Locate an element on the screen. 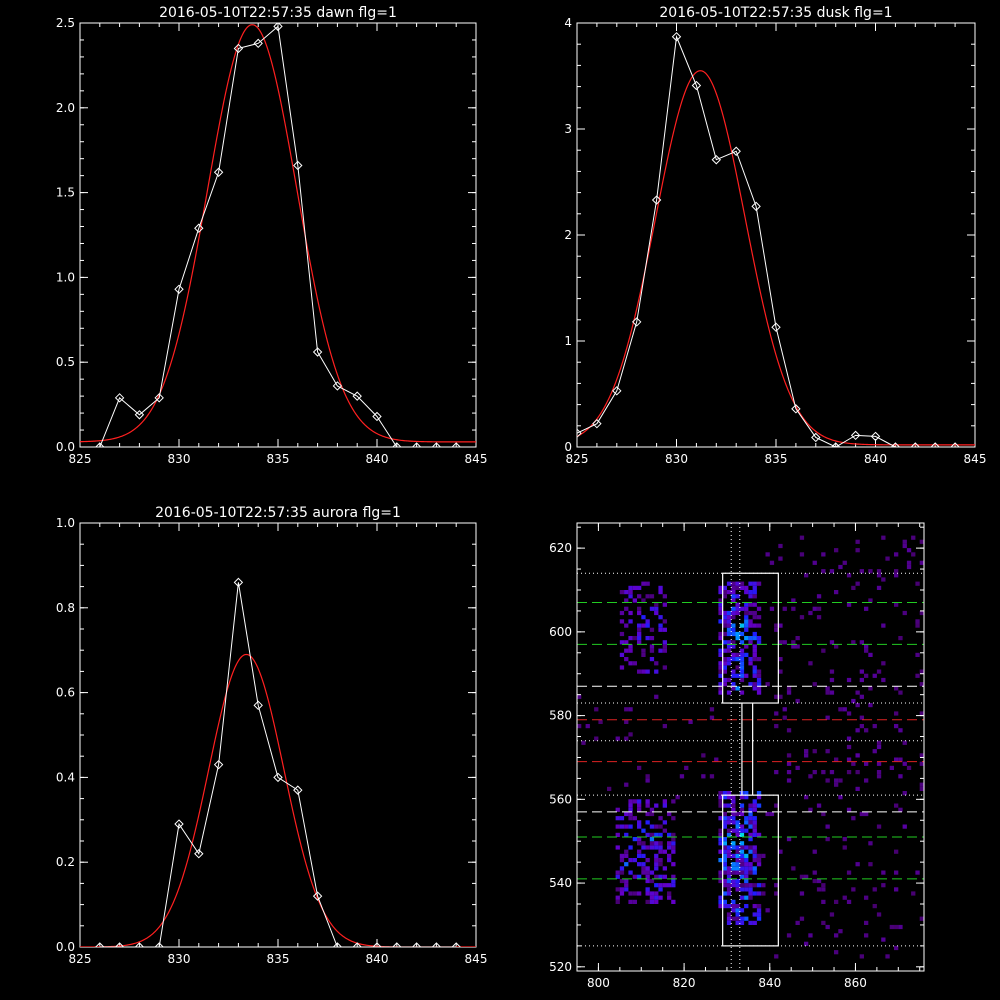  box-connector is located at coordinates (747, 749).